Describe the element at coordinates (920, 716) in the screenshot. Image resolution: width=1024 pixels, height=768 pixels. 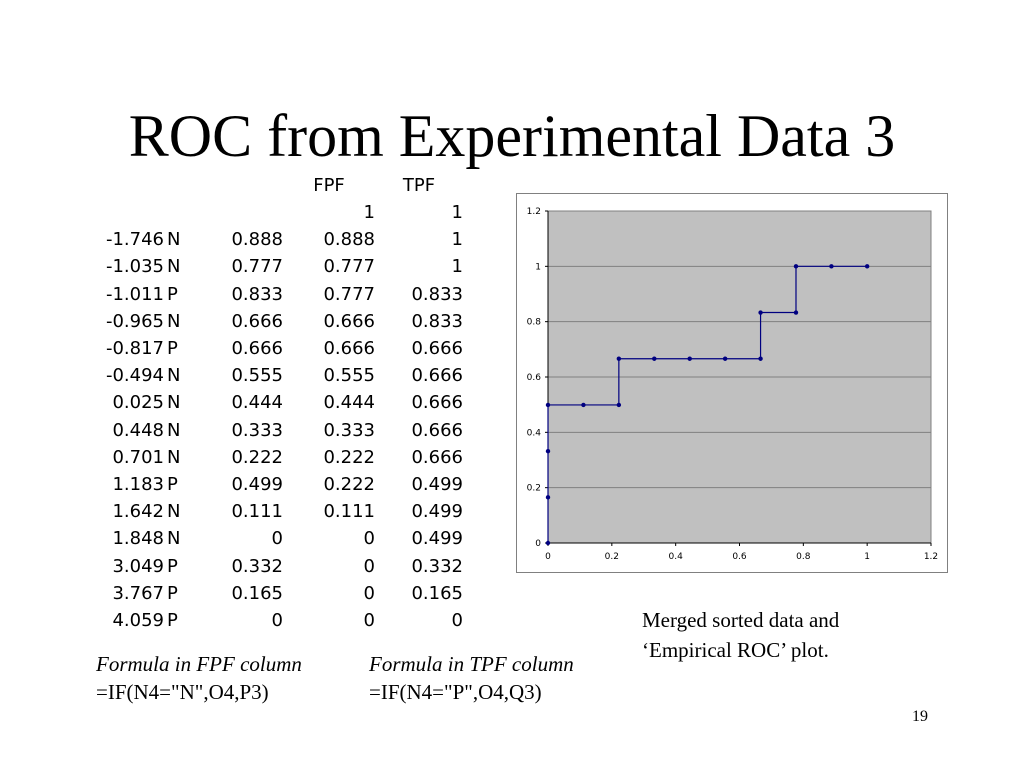
I see `page-number: 19` at that location.